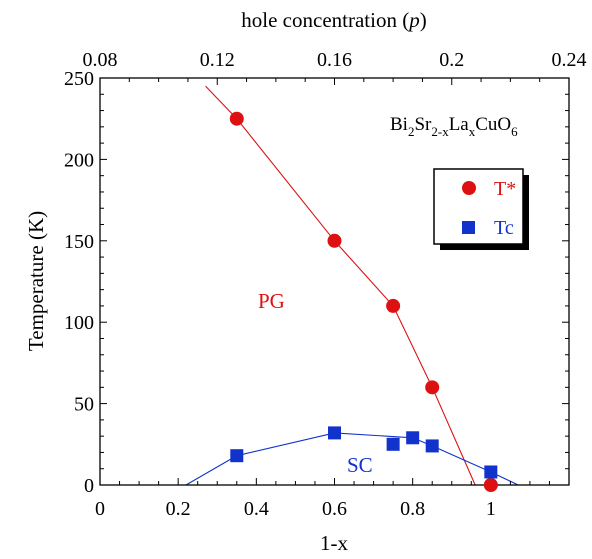  What do you see at coordinates (89, 486) in the screenshot?
I see `y-tick-label: 0` at bounding box center [89, 486].